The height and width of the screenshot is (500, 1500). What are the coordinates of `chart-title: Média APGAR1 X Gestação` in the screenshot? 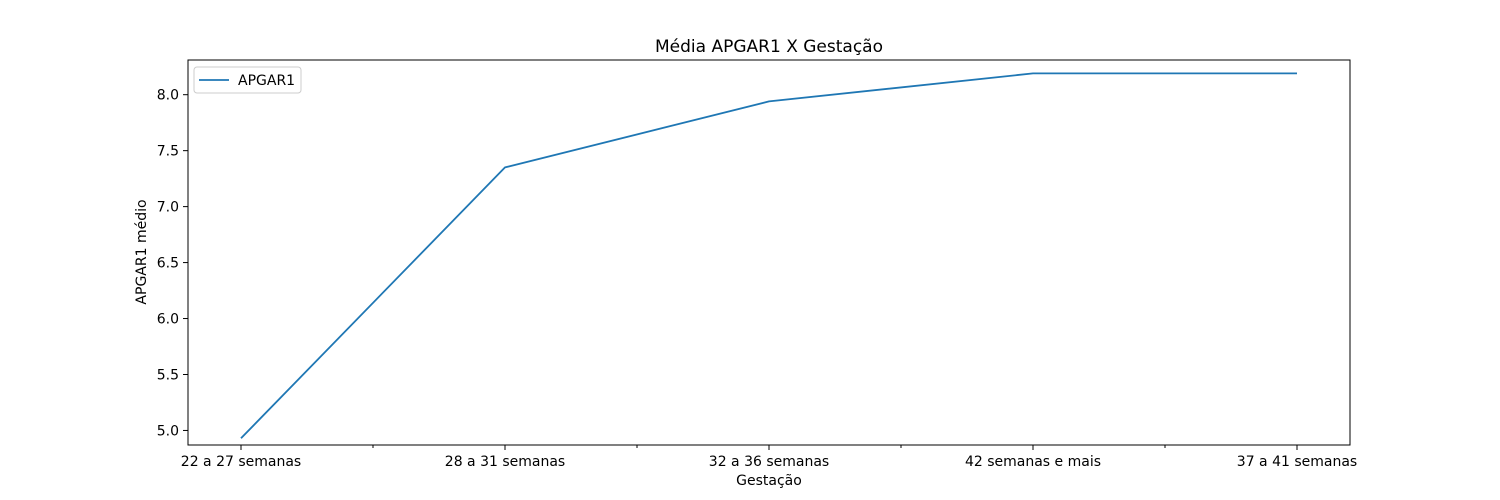 It's located at (769, 47).